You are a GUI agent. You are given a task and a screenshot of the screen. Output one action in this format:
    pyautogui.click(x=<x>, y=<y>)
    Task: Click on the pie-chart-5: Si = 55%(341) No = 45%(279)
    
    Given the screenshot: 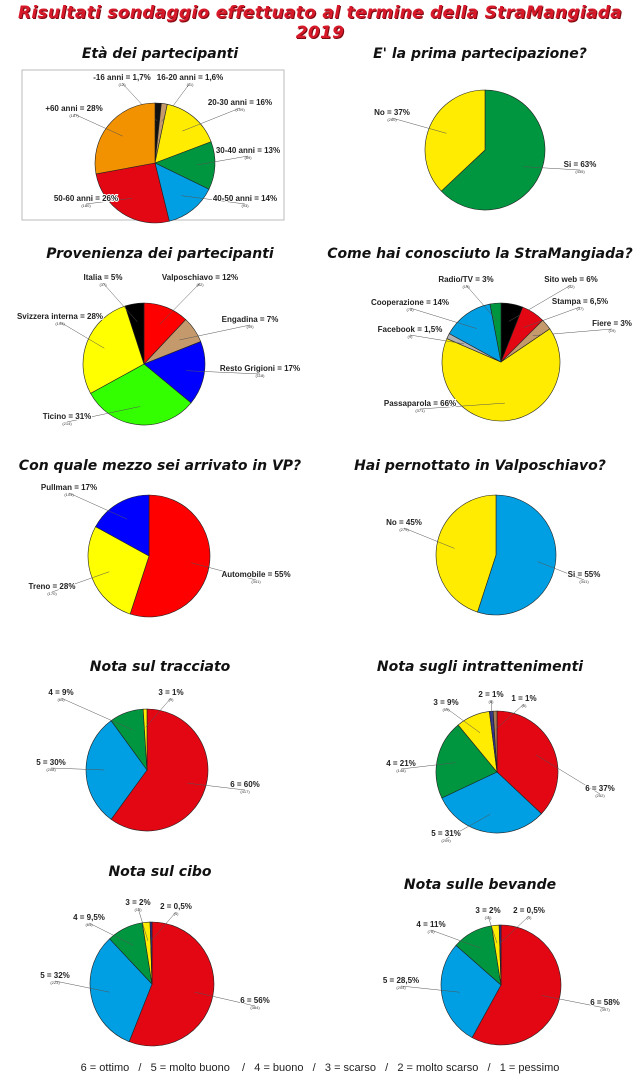 What is the action you would take?
    pyautogui.click(x=493, y=555)
    